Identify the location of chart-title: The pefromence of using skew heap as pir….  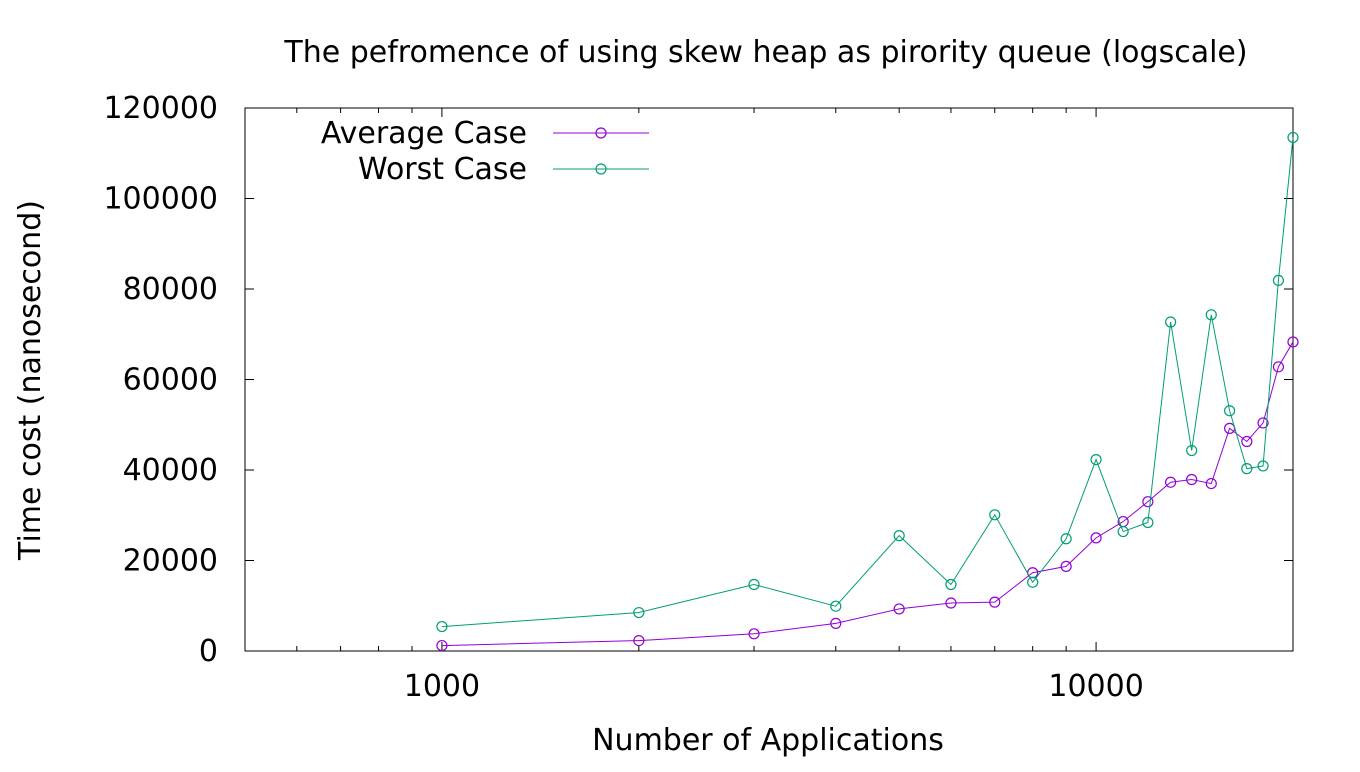
(765, 52).